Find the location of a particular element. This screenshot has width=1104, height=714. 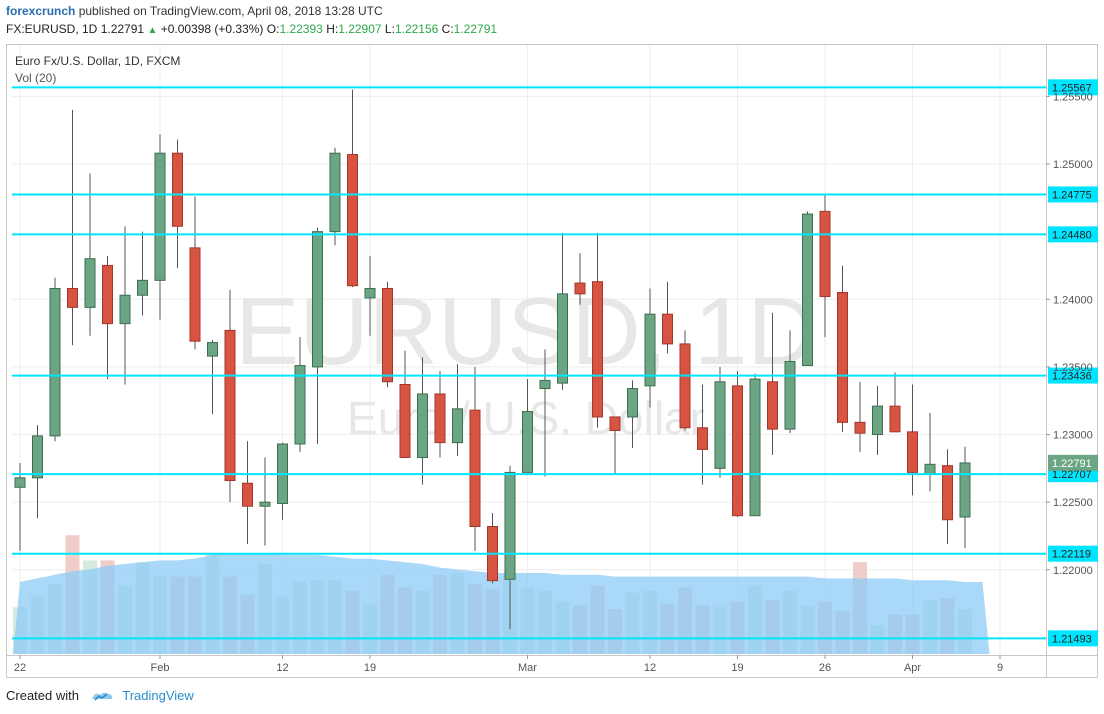

level-price-label: 1.23436 is located at coordinates (1072, 377).